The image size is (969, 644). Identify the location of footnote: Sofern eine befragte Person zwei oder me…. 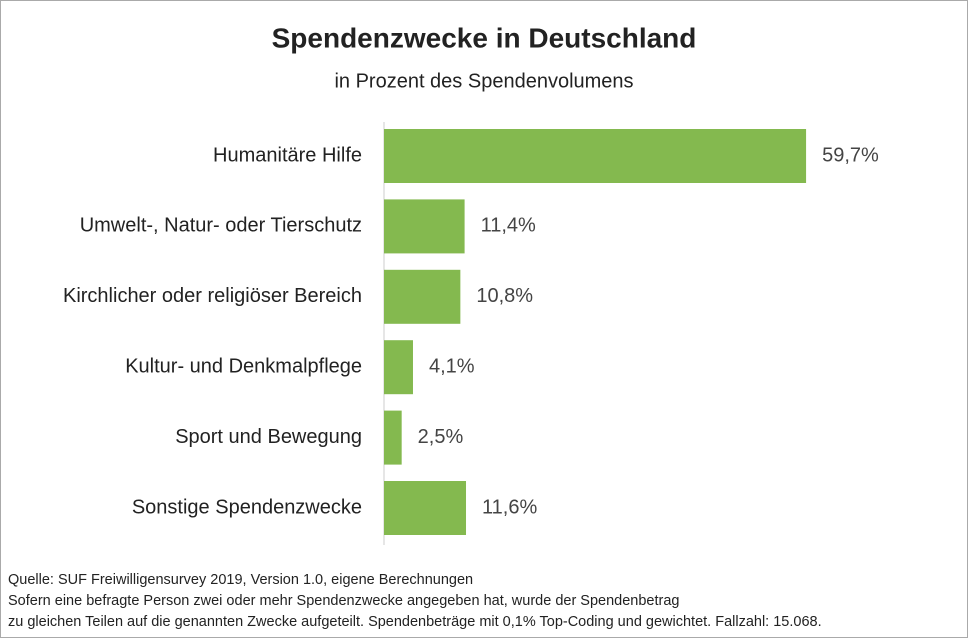
(343, 601).